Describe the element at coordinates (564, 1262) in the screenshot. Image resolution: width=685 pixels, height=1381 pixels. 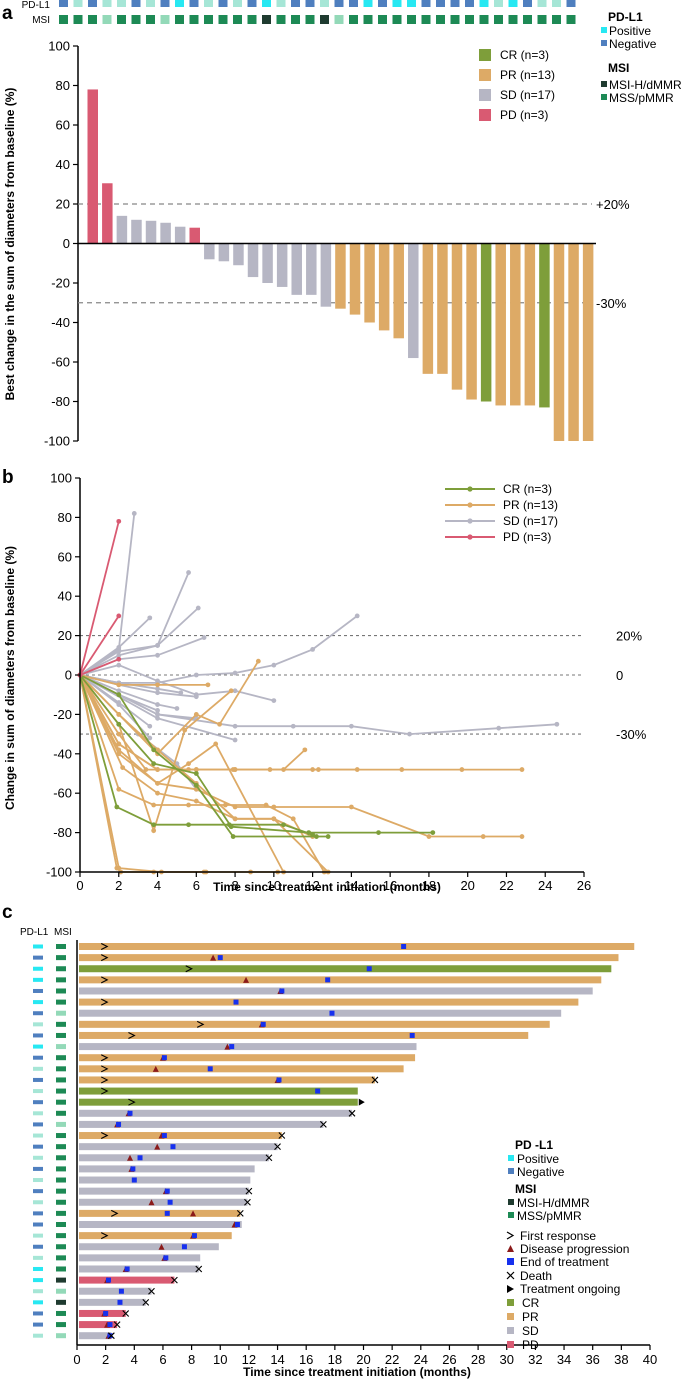
I see `legend-label-end-of-treatment: End of treatment` at that location.